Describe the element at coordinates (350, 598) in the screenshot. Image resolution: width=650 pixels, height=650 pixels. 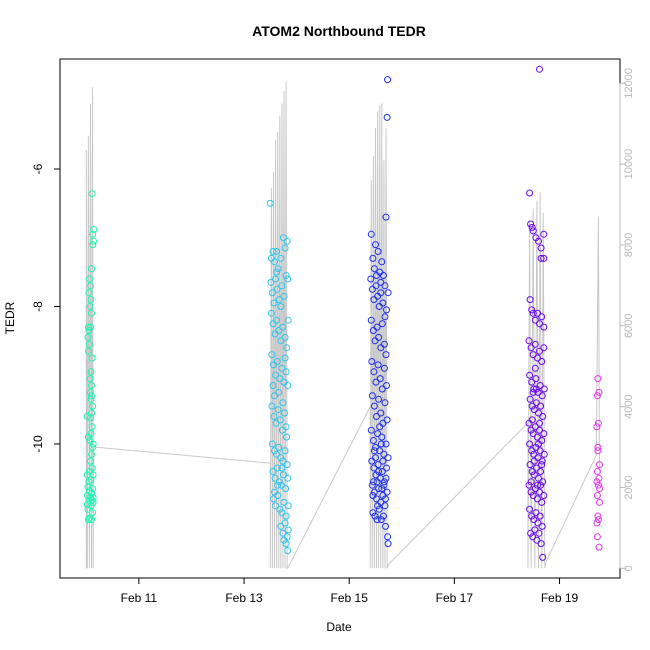
I see `x-tick-label: Feb 15` at that location.